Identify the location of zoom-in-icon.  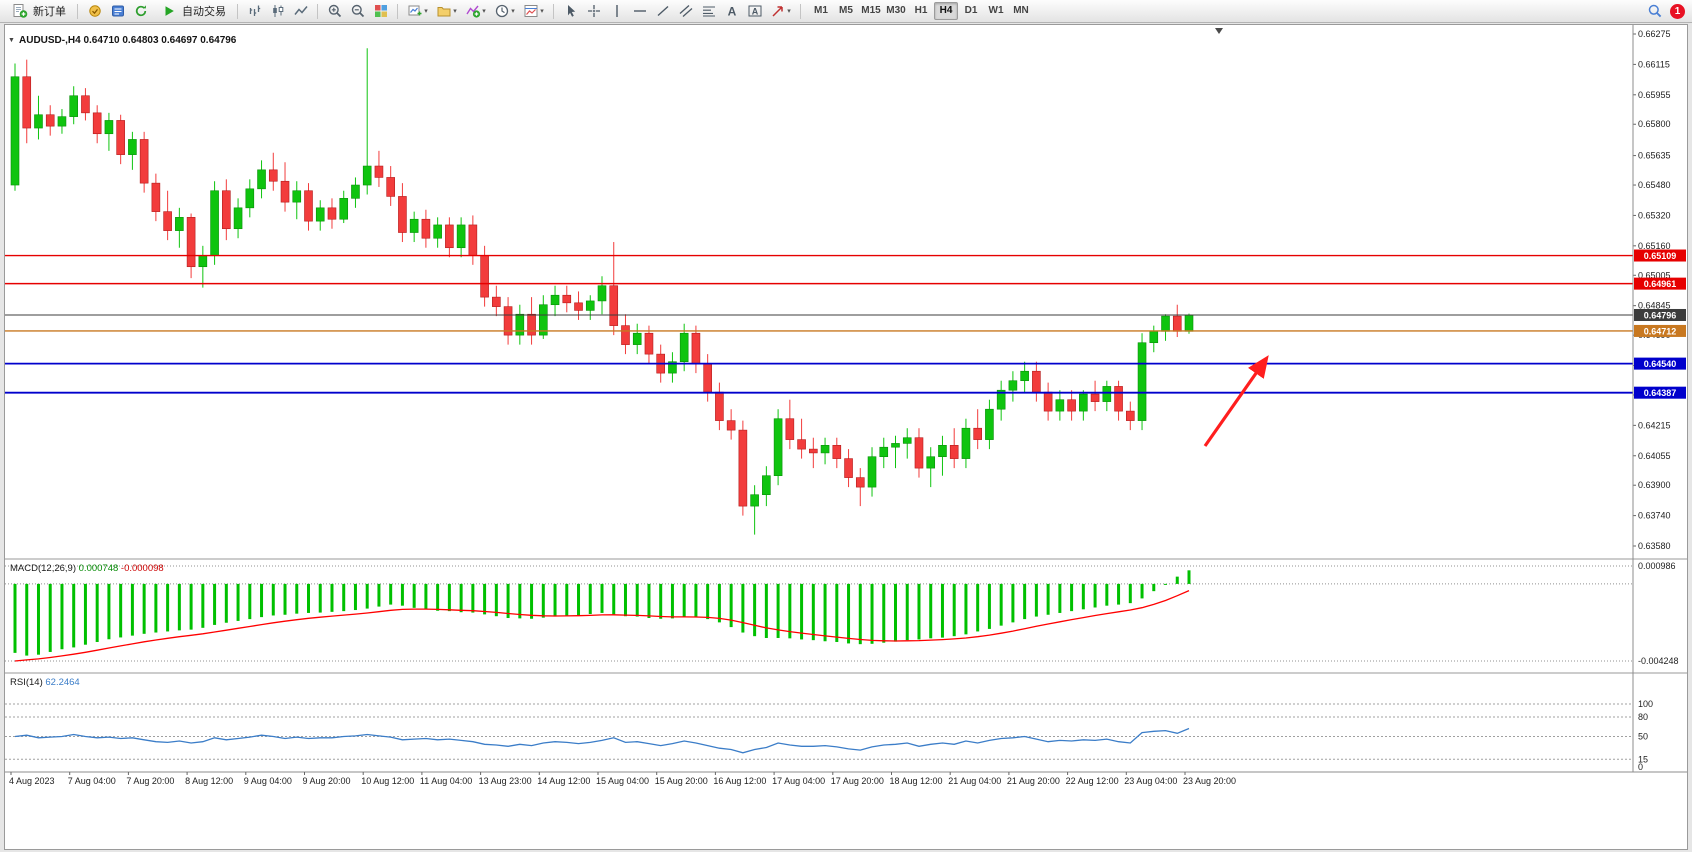
(334, 11).